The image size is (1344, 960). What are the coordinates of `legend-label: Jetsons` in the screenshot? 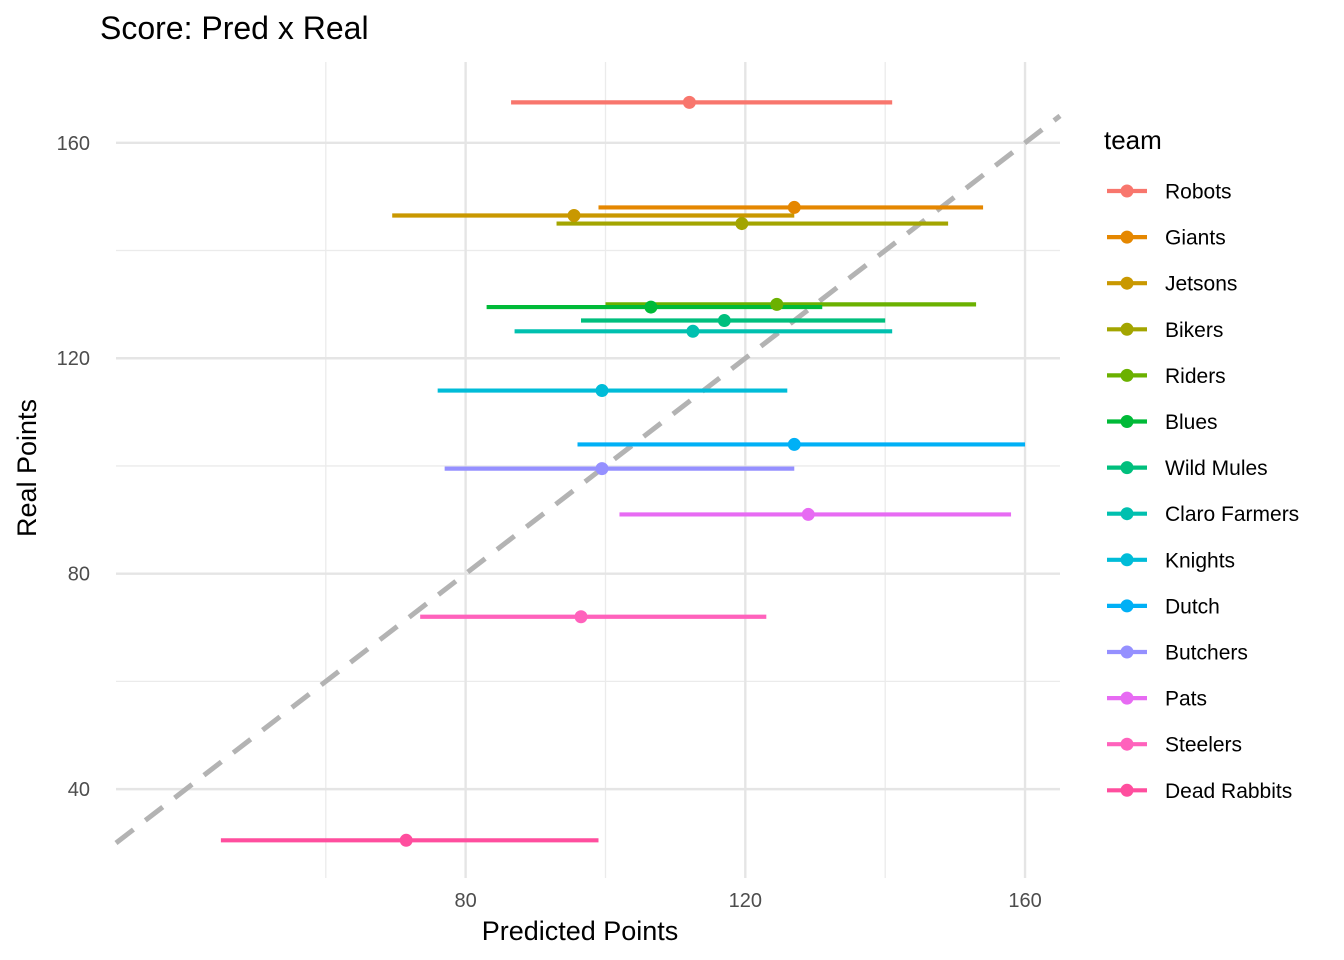 It's located at (1201, 284).